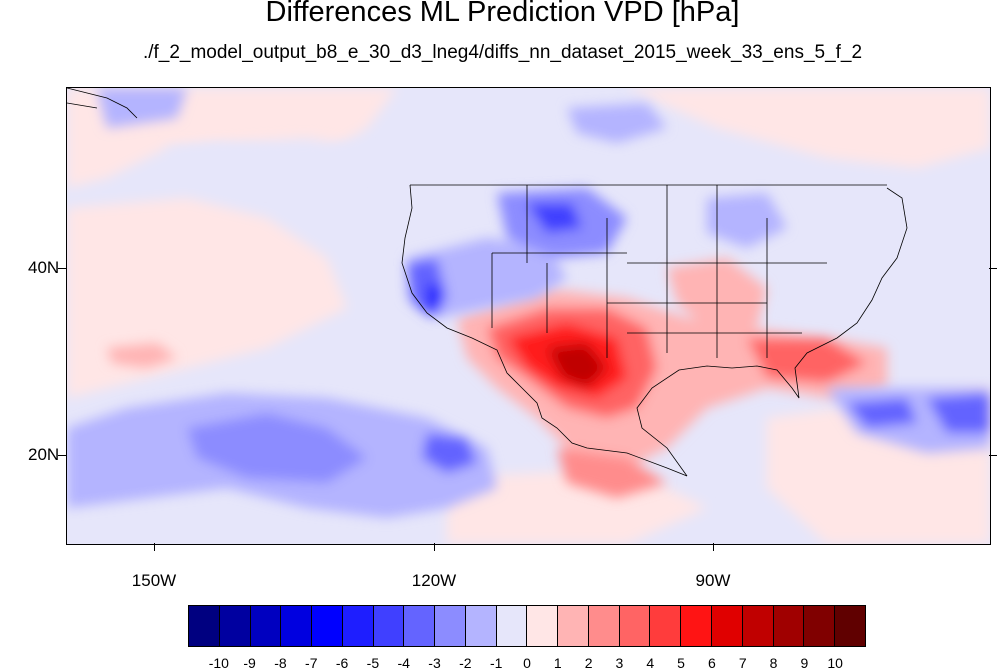 Image resolution: width=1005 pixels, height=672 pixels. What do you see at coordinates (44, 454) in the screenshot?
I see `lat-label-20n: 20N` at bounding box center [44, 454].